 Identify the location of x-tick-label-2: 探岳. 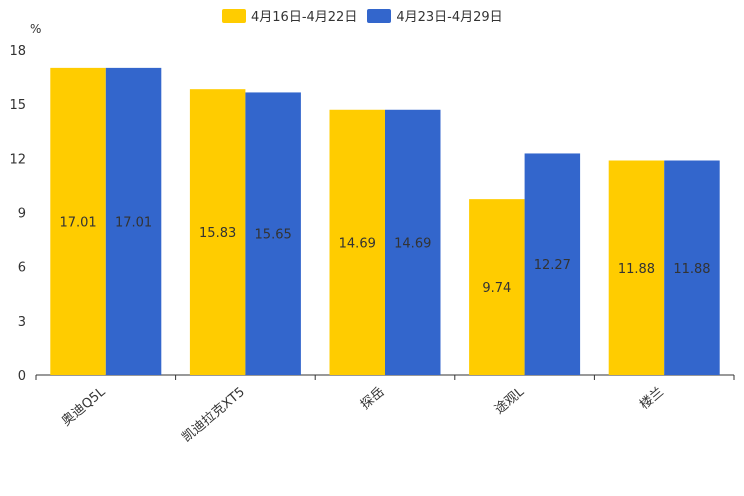
(373, 399).